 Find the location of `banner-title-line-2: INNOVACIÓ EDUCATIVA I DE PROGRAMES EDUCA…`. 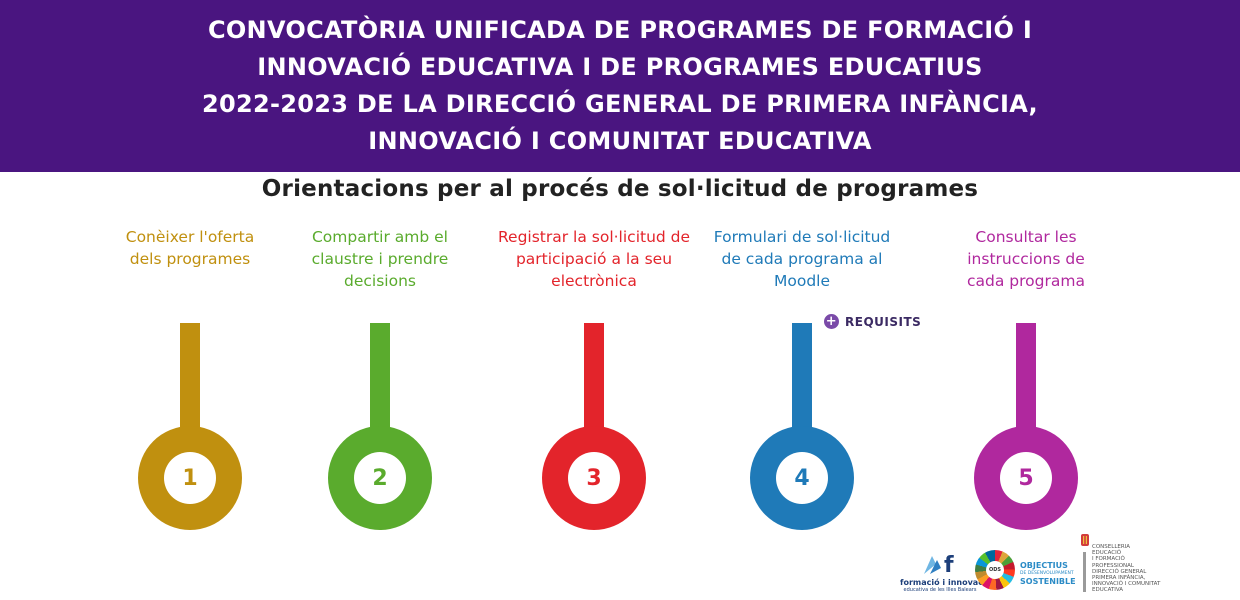

banner-title-line-2: INNOVACIÓ EDUCATIVA I DE PROGRAMES EDUCA… is located at coordinates (620, 67).